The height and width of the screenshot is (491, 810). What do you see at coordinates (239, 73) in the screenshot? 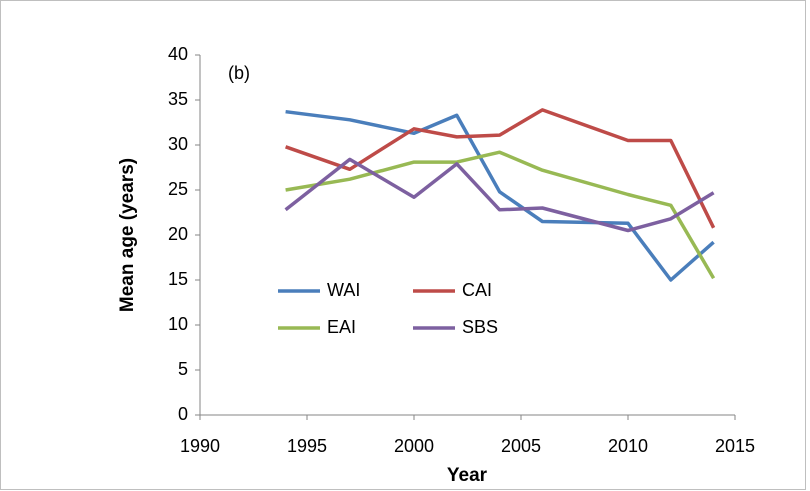
I see `annotation: (b)` at bounding box center [239, 73].